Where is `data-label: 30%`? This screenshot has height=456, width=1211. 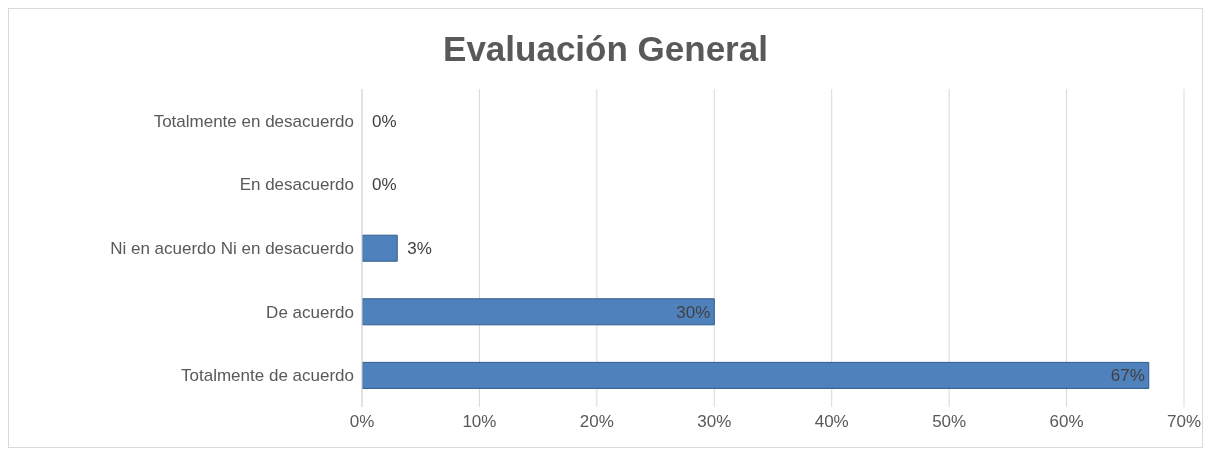 data-label: 30% is located at coordinates (693, 312).